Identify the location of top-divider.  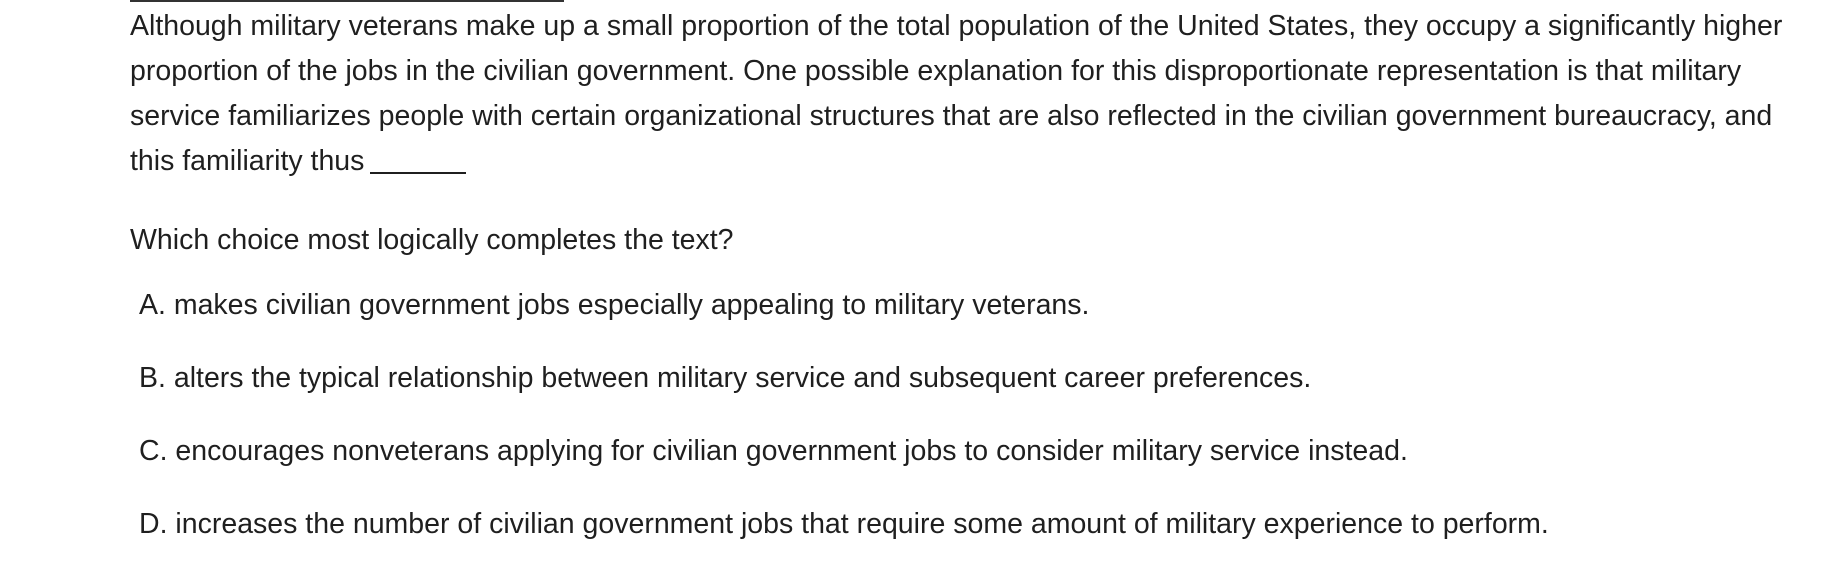
(347, 1).